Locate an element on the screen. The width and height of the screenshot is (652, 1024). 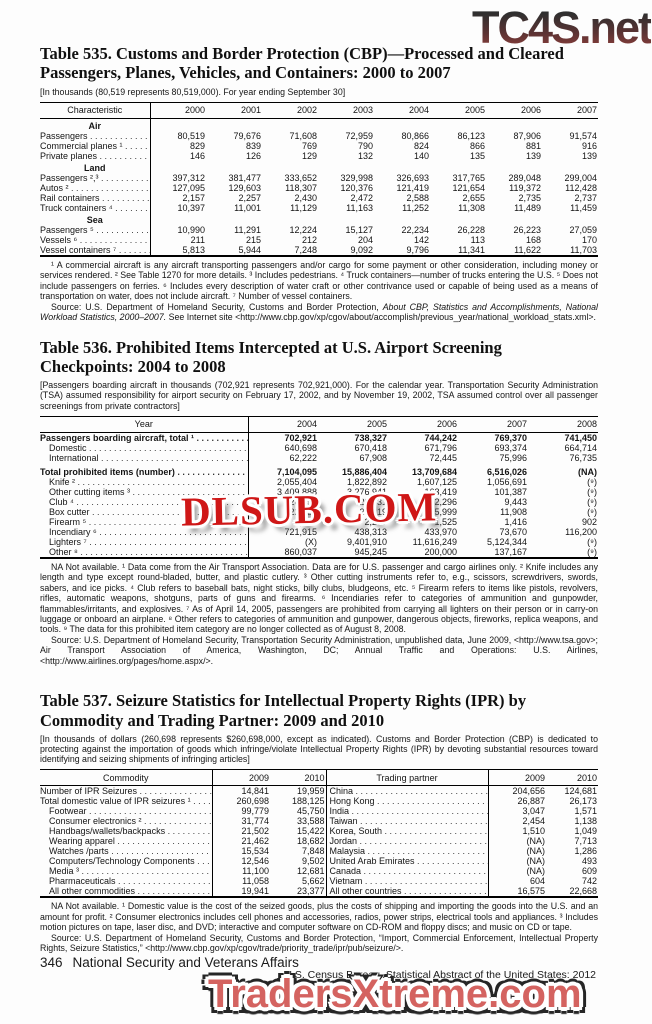
value-cell: 22,234 is located at coordinates (415, 229).